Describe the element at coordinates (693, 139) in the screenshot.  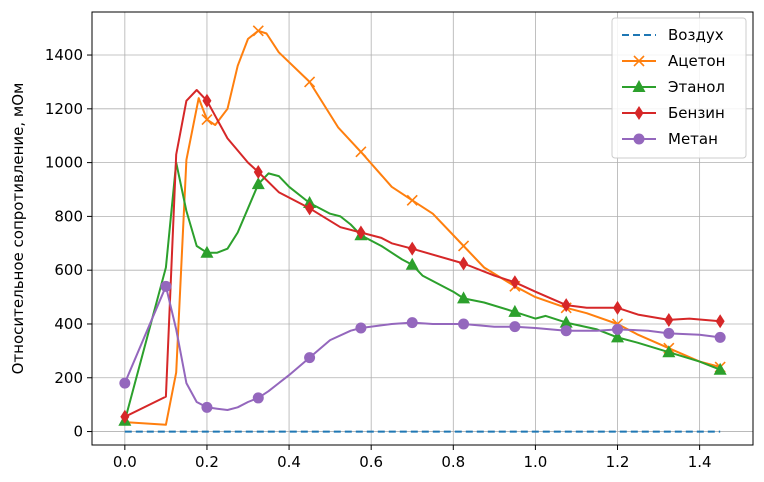
I see `legend-label: Метан` at that location.